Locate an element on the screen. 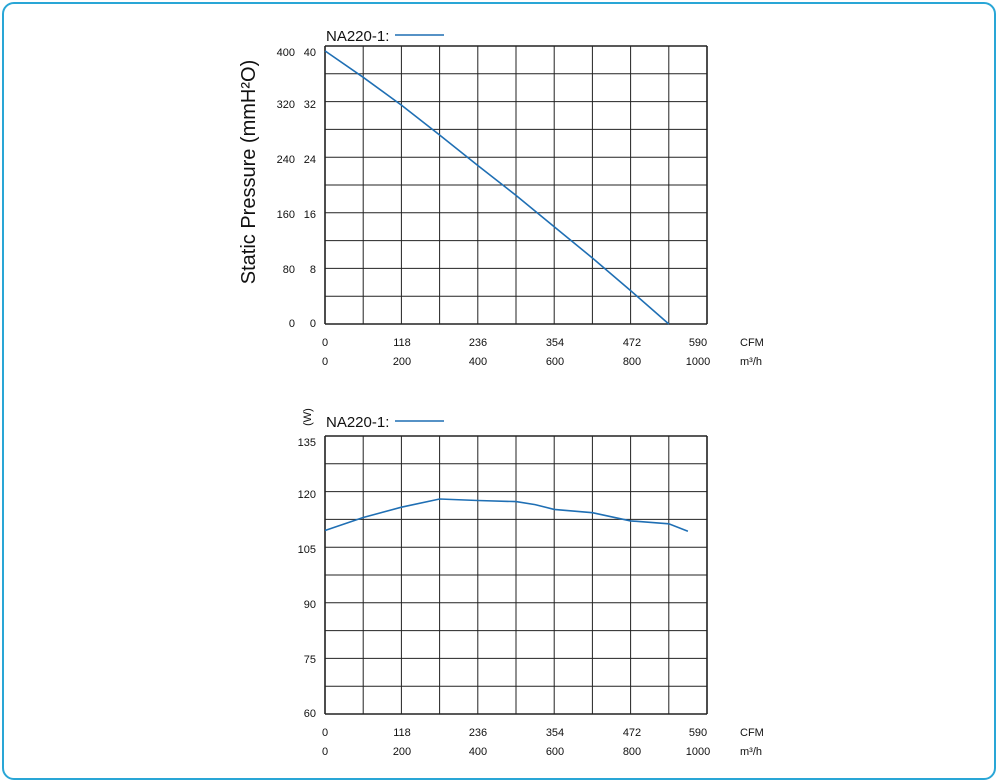 The width and height of the screenshot is (1000, 784). pressure-x-cfm-tick: 472 is located at coordinates (632, 343).